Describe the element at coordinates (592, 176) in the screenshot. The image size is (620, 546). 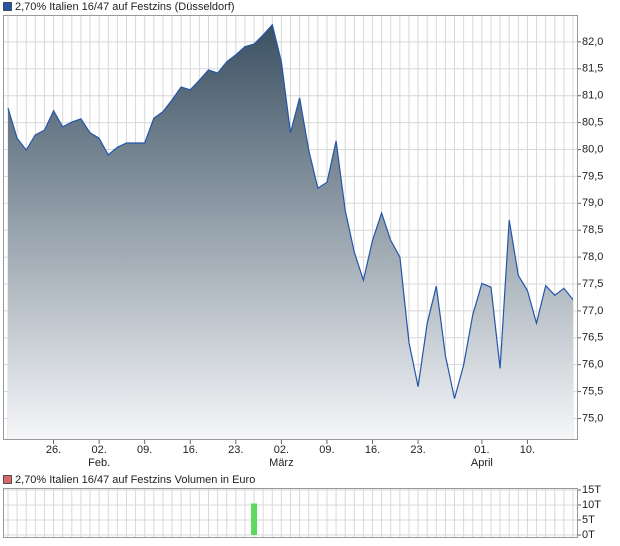
I see `y-tick-label: 79,5` at that location.